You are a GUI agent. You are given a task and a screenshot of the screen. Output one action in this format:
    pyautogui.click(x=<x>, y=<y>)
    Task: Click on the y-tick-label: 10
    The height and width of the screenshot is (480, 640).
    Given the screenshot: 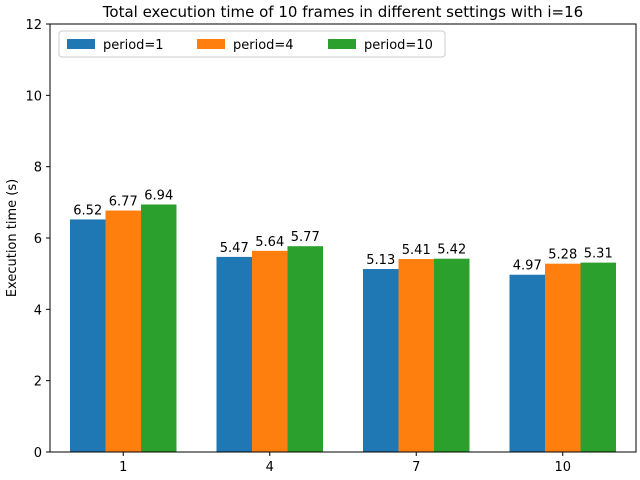 What is the action you would take?
    pyautogui.click(x=33, y=96)
    